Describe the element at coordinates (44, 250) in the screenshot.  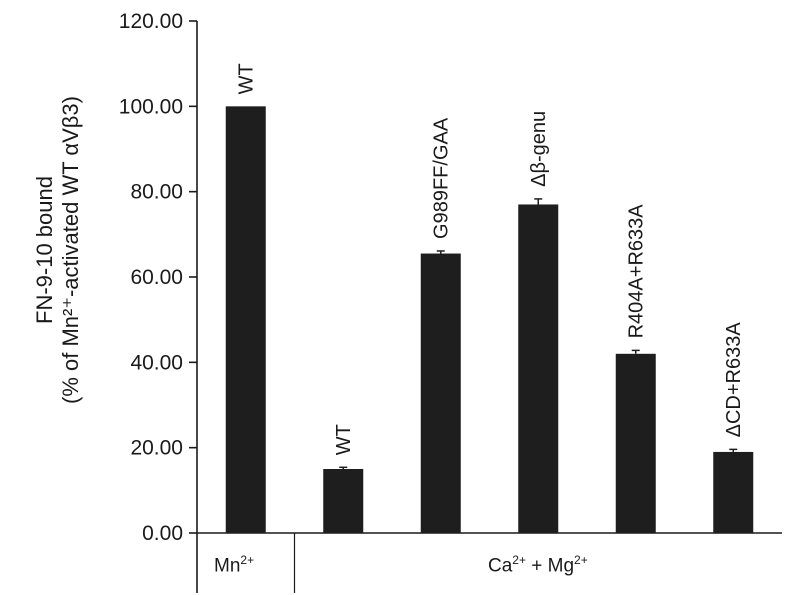
I see `y-axis-label-line1: FN-9-10 bound` at that location.